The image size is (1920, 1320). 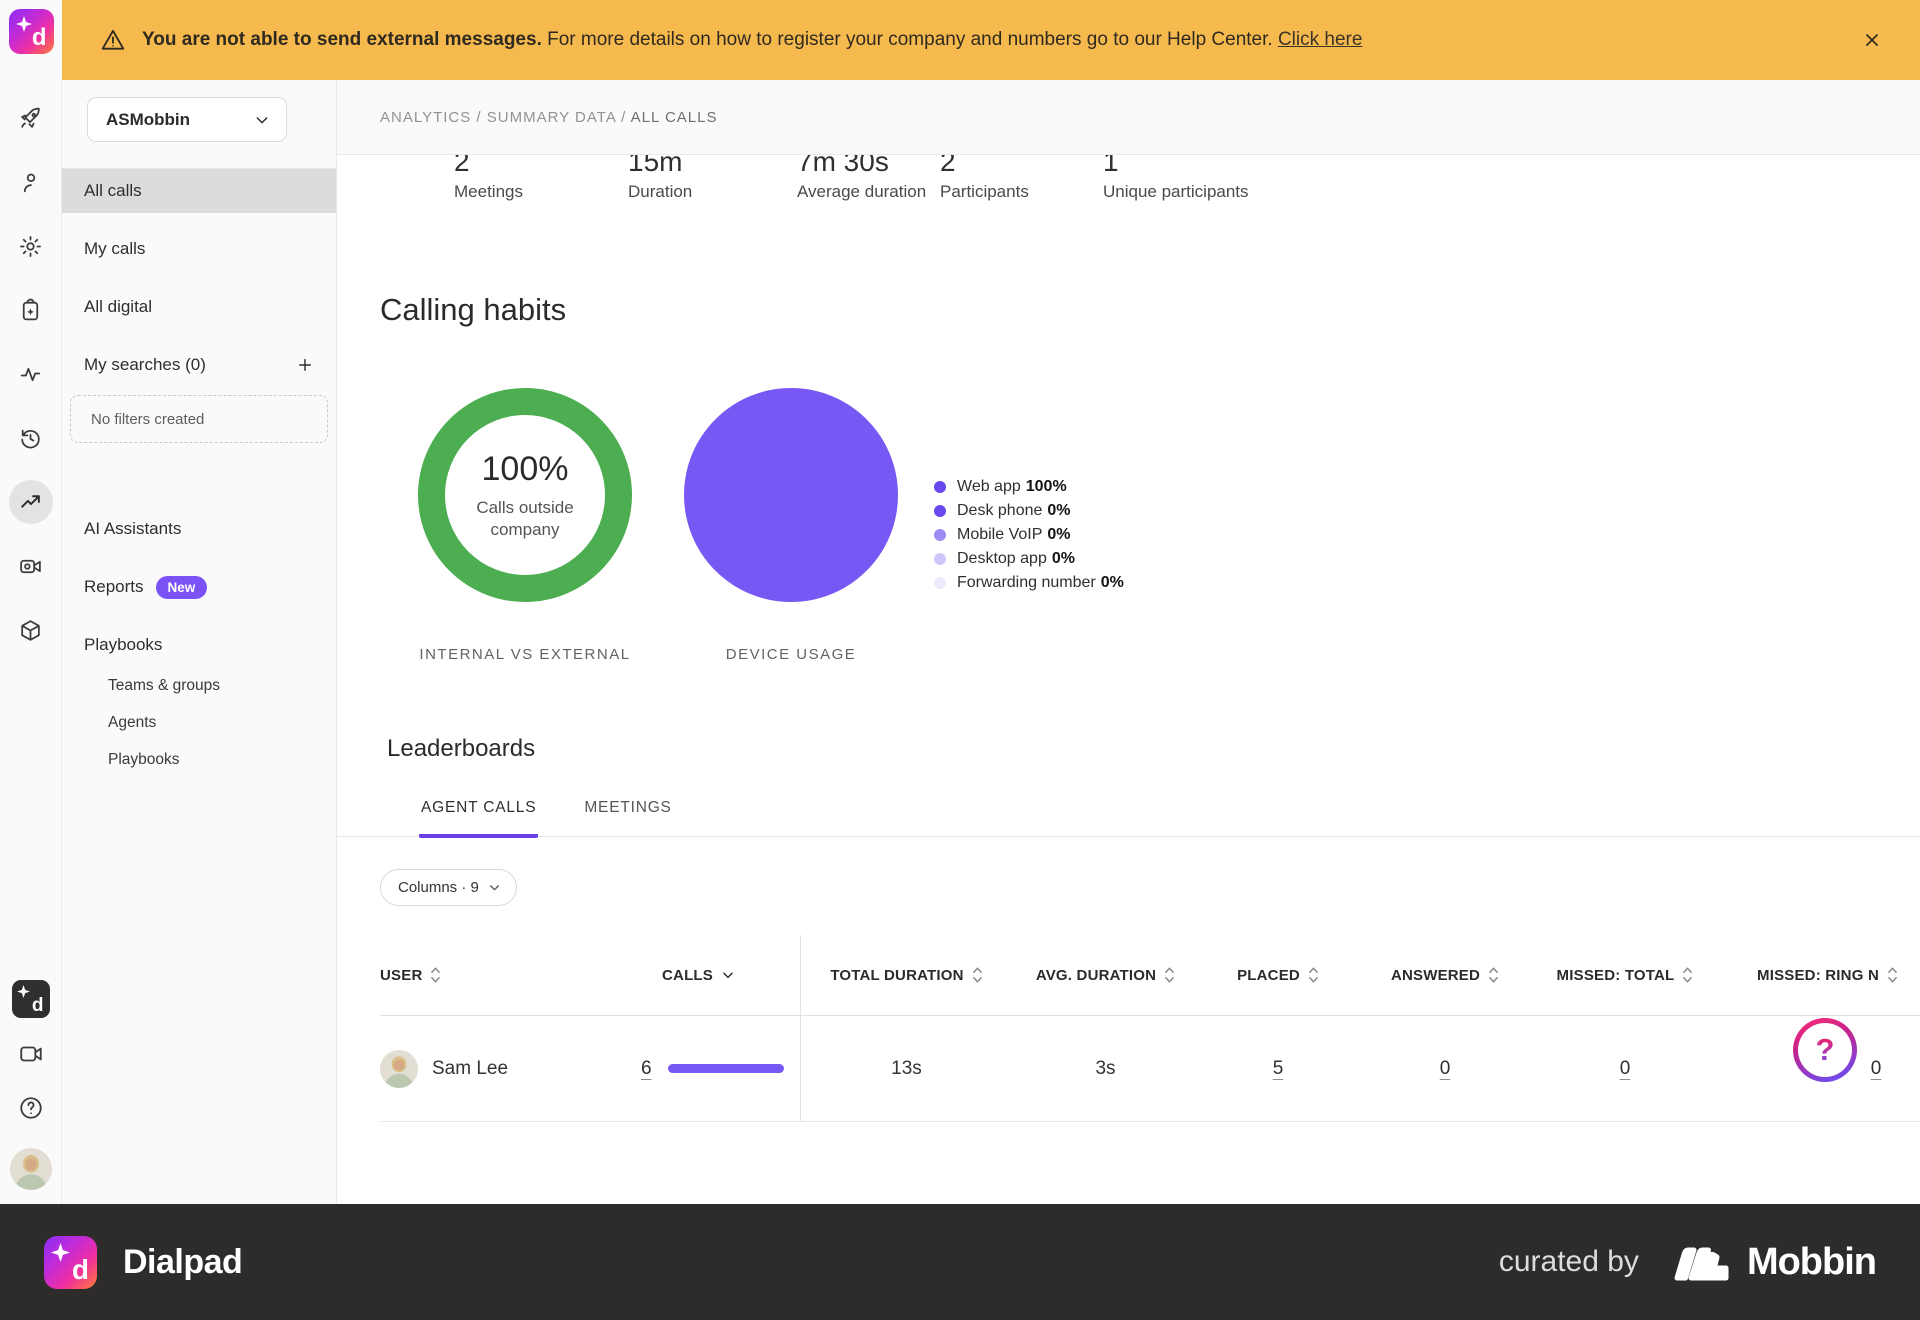 I want to click on column-header-avg-duration: AVG. DURATION, so click(x=1105, y=975).